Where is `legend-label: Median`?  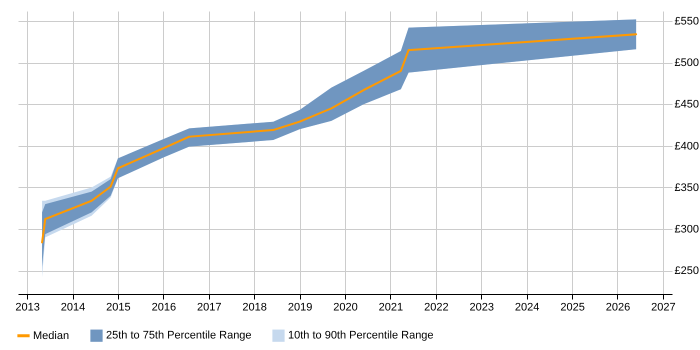
legend-label: Median is located at coordinates (51, 336).